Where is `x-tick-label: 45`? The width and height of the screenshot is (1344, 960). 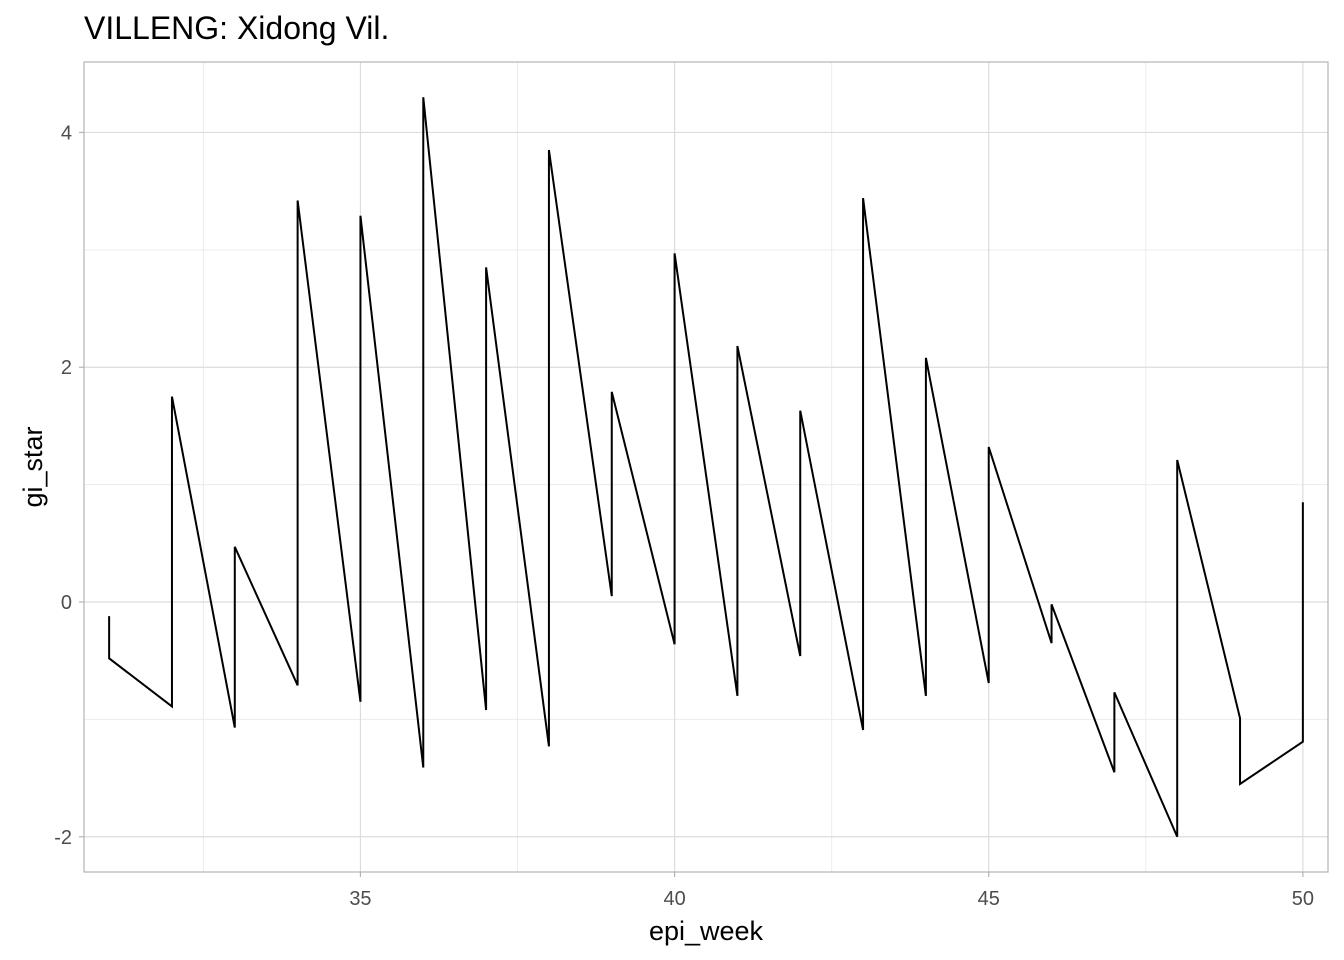 x-tick-label: 45 is located at coordinates (989, 899).